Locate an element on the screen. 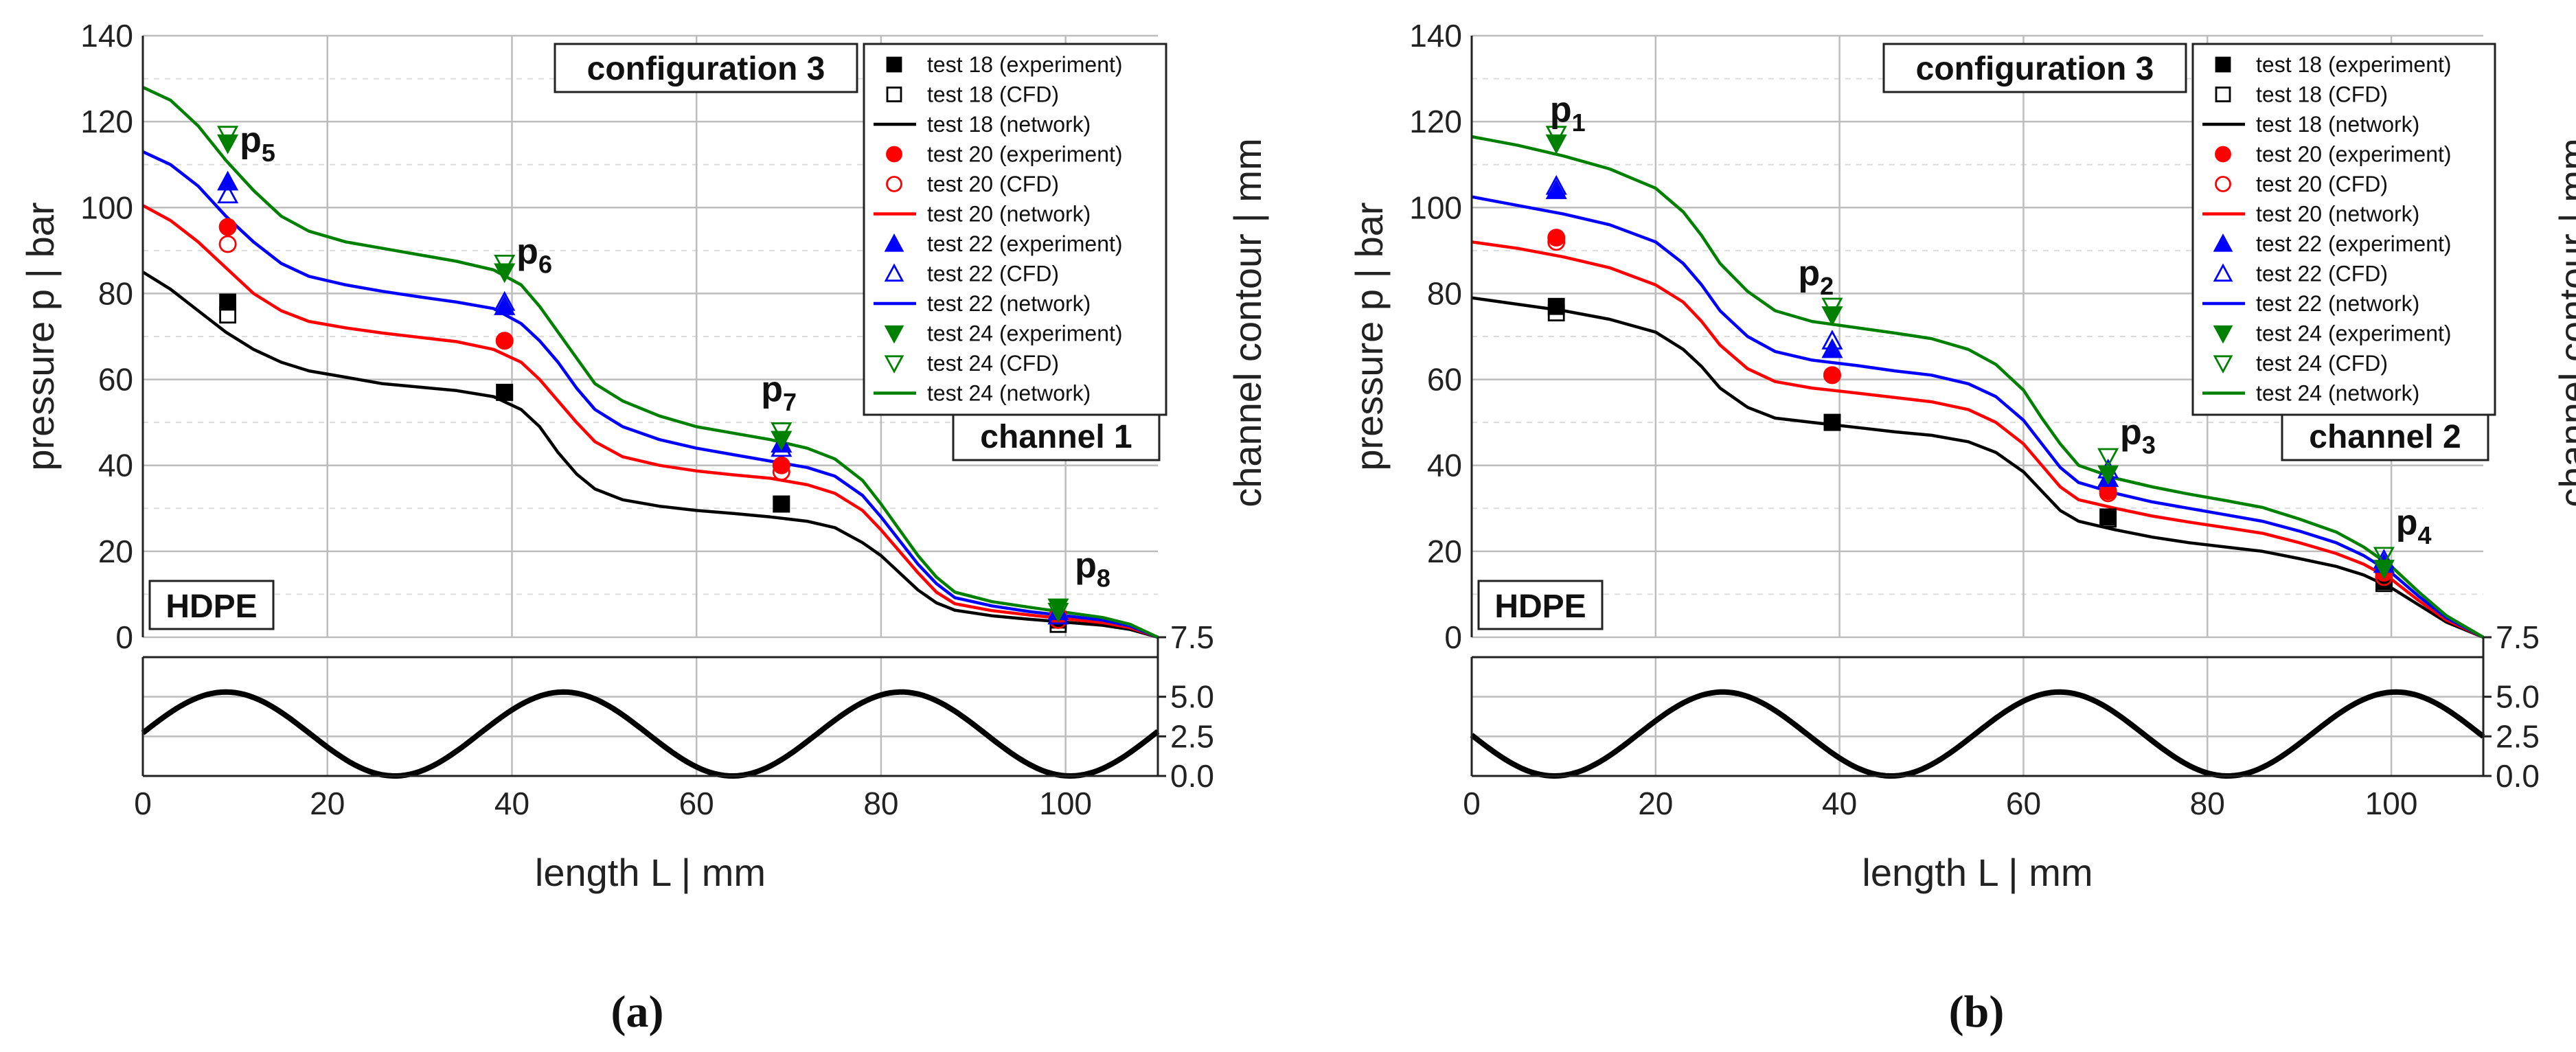 This screenshot has width=2576, height=1052. x-tick-label: 80 is located at coordinates (2207, 803).